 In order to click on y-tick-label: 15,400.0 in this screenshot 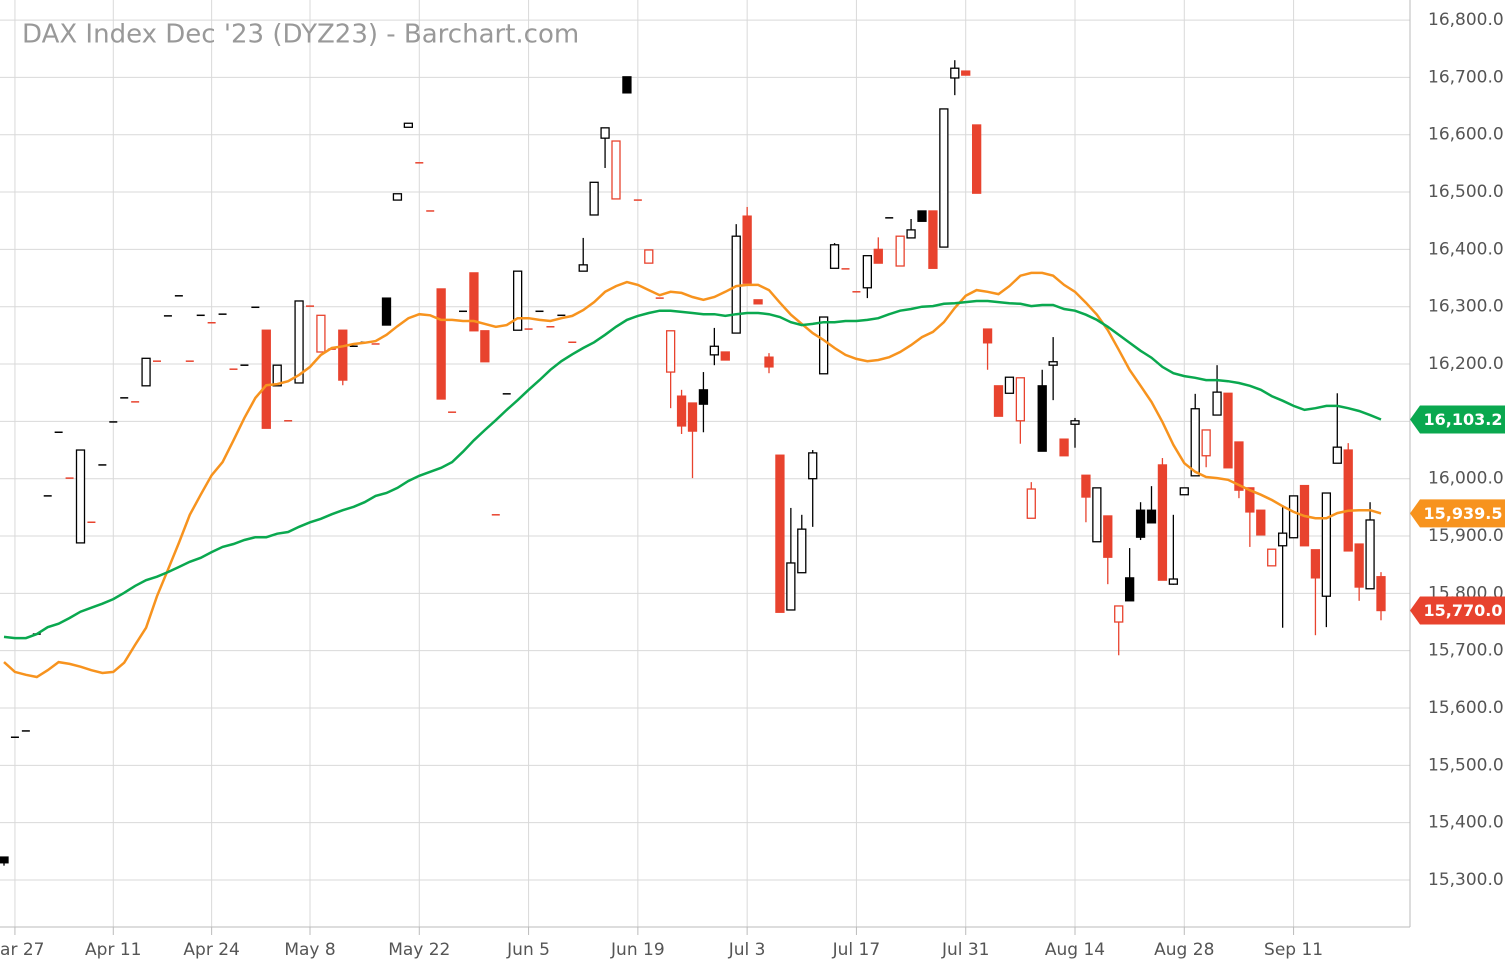, I will do `click(1466, 823)`.